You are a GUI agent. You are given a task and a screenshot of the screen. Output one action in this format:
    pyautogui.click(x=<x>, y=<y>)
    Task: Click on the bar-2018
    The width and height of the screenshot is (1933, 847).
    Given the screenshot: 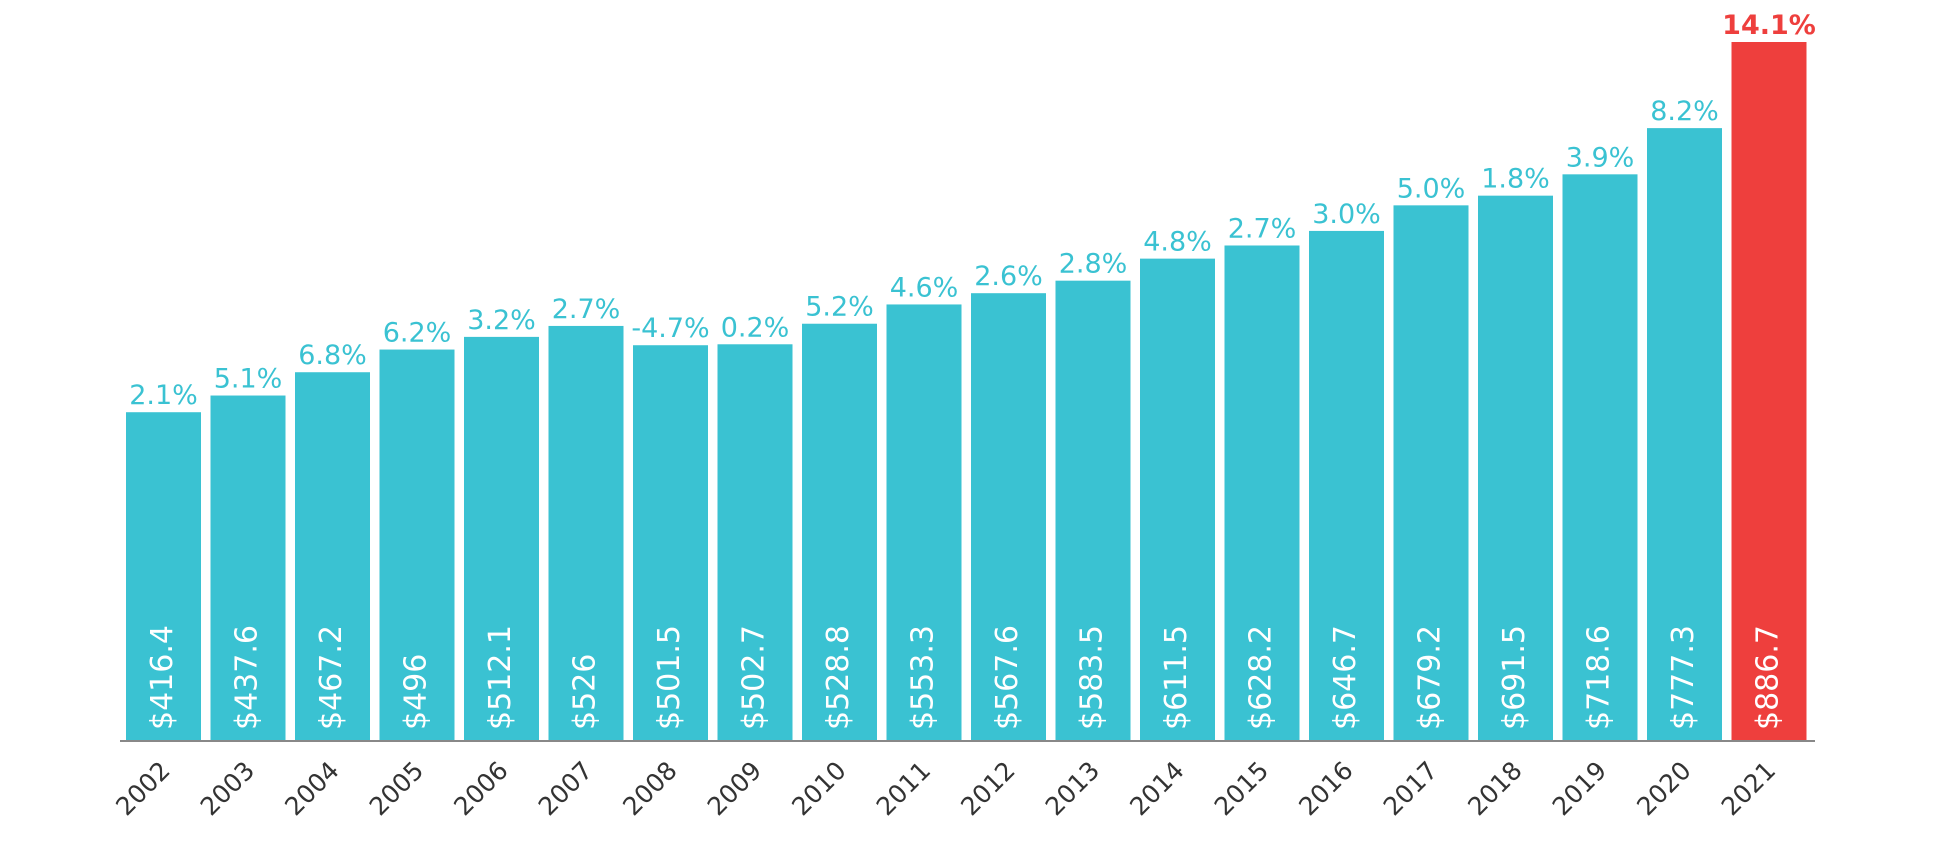 What is the action you would take?
    pyautogui.click(x=1515, y=467)
    